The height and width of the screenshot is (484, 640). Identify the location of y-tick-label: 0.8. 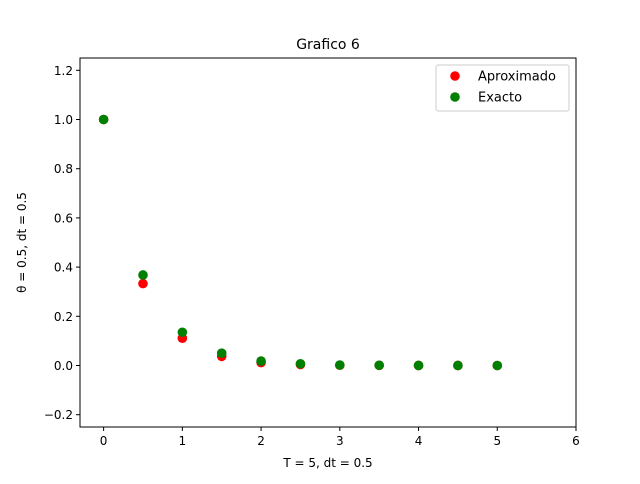
(63, 169).